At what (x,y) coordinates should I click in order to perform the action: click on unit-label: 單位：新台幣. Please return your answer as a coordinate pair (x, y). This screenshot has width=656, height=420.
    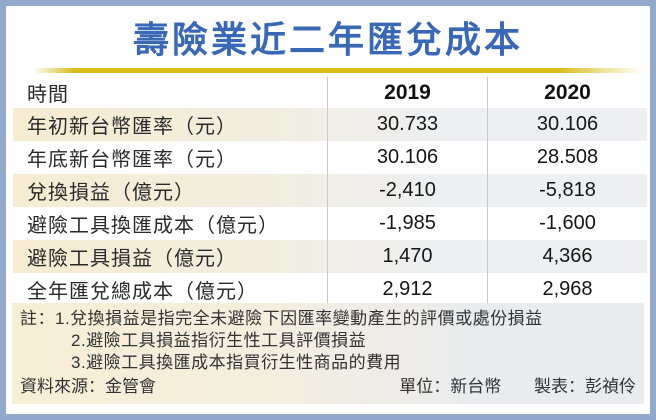
    Looking at the image, I should click on (450, 386).